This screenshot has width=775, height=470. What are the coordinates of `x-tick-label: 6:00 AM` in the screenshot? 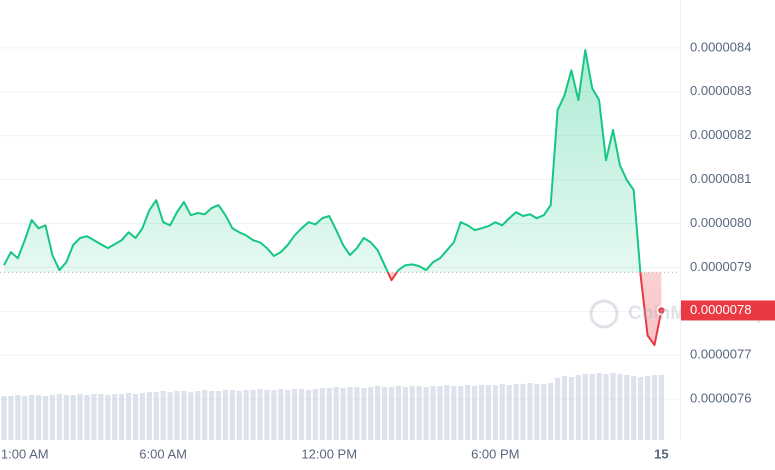 It's located at (163, 453).